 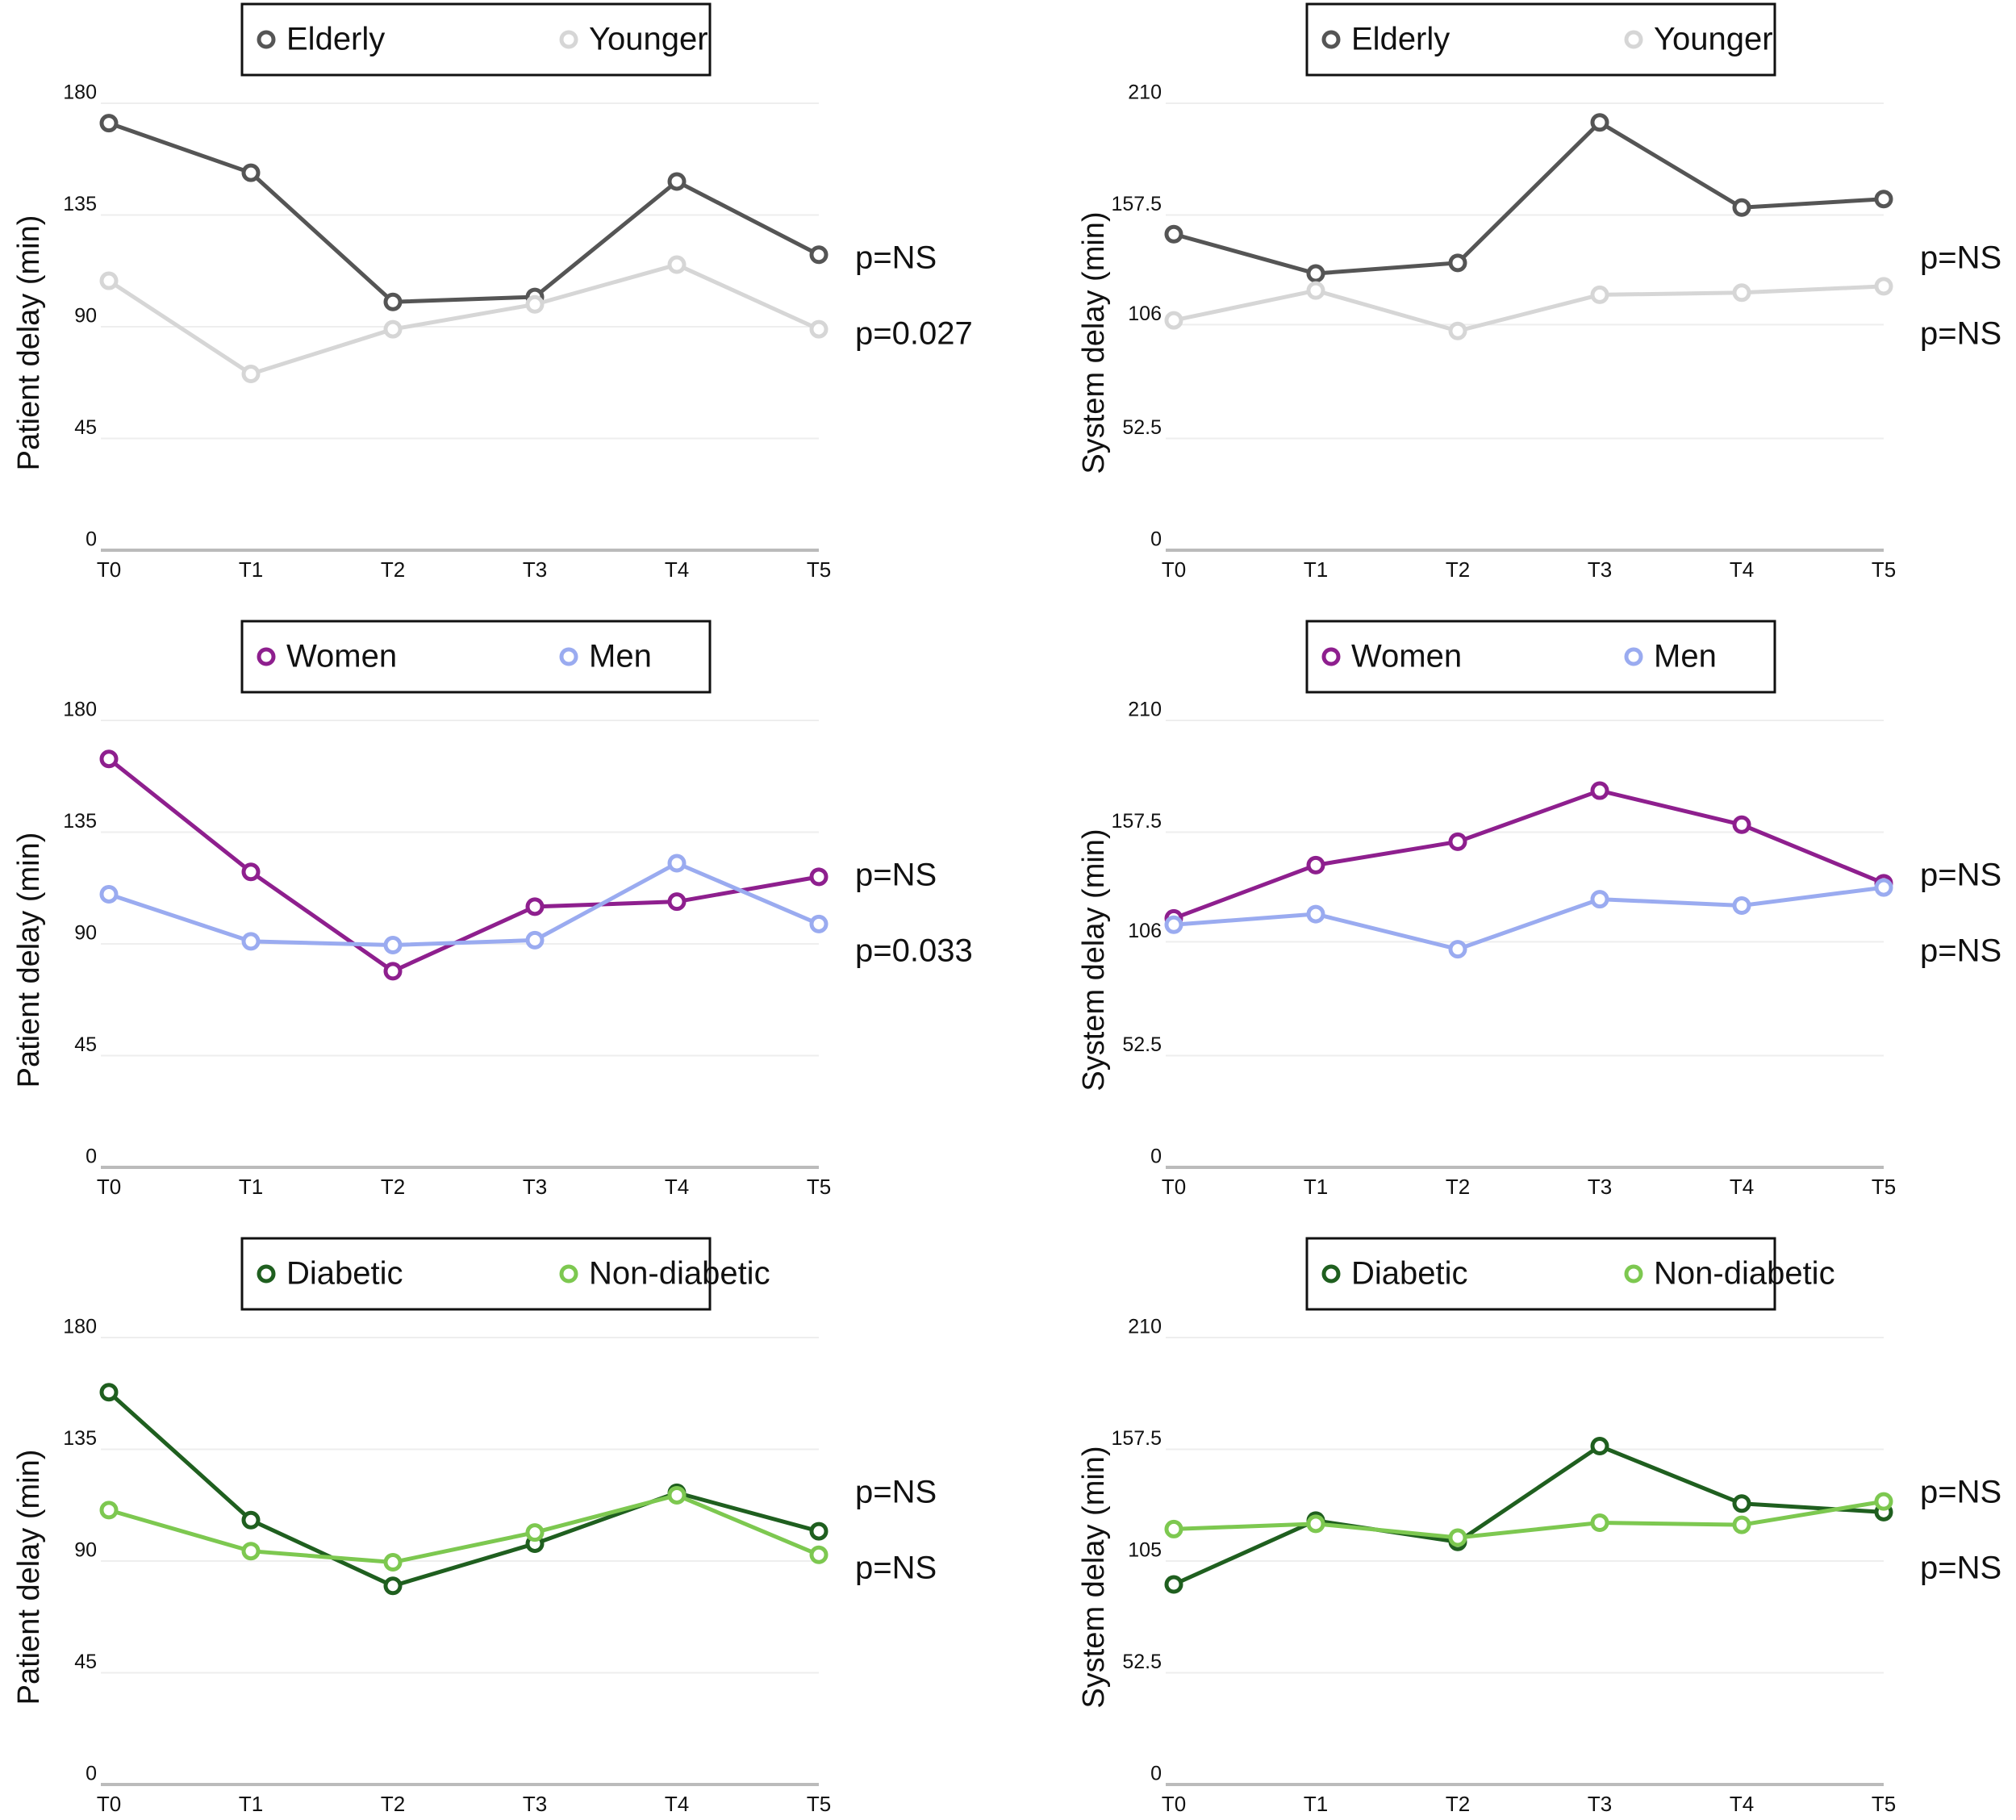 I want to click on annotation: p=0.033, so click(x=914, y=951).